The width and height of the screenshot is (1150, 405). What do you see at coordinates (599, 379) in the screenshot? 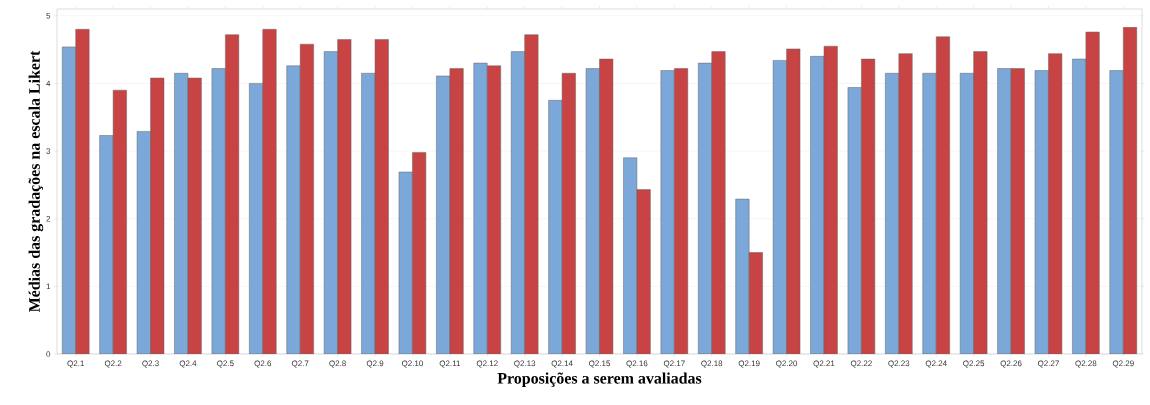
I see `x-axis-title: Proposições a serem avaliadas` at bounding box center [599, 379].